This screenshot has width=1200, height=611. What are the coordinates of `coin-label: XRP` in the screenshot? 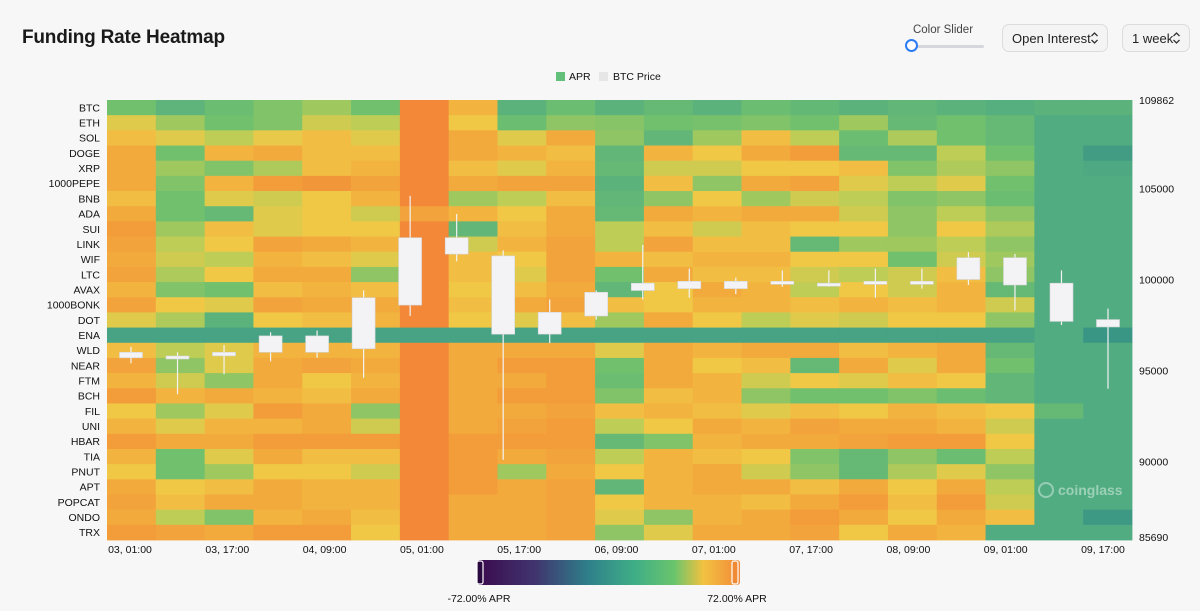 It's located at (89, 169).